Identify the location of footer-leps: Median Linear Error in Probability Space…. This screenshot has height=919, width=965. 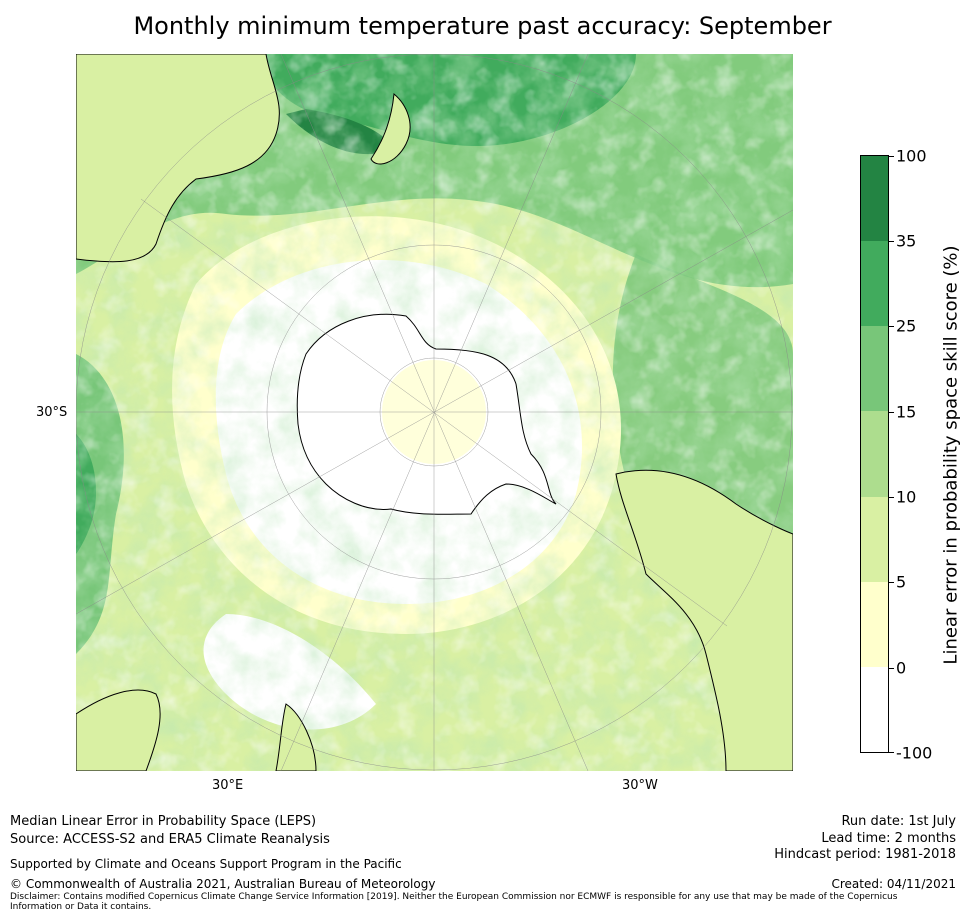
(163, 821).